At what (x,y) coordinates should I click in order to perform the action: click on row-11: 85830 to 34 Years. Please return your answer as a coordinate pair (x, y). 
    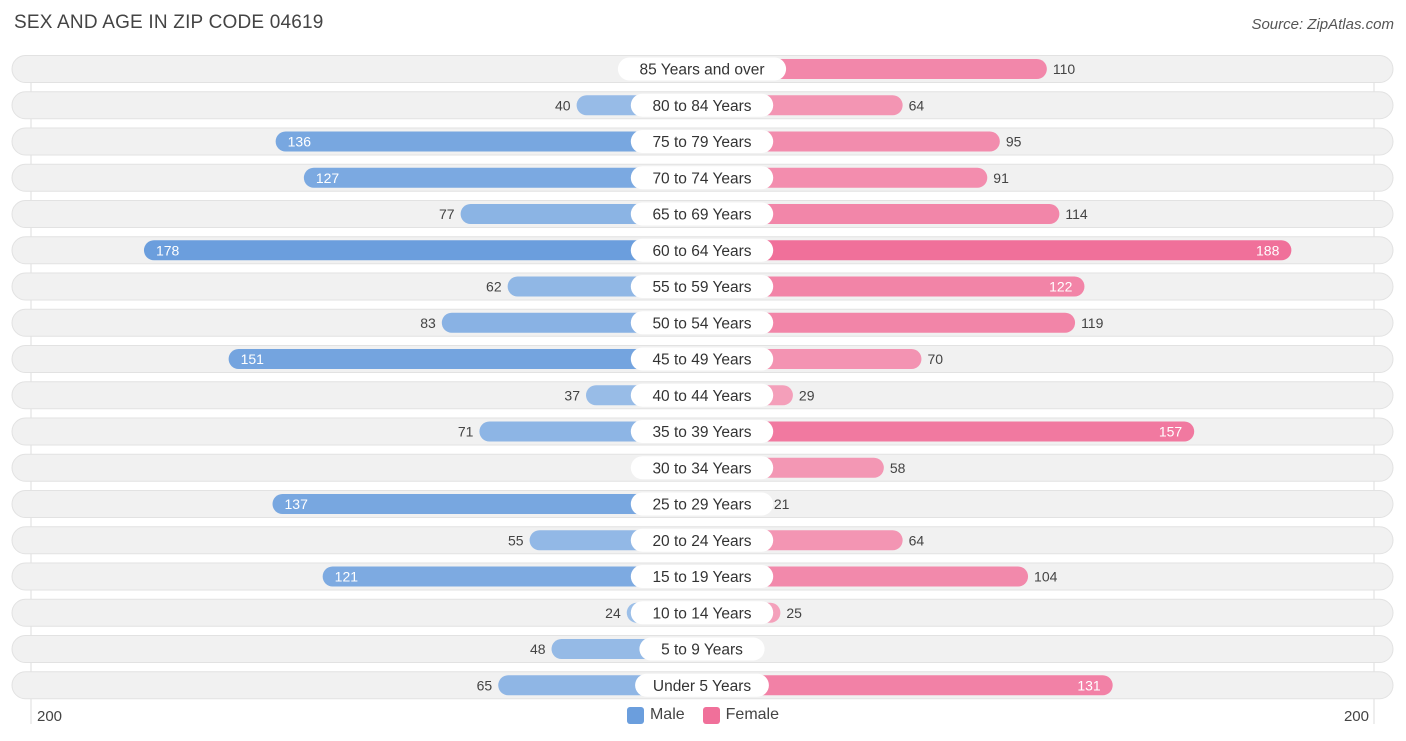
    Looking at the image, I should click on (702, 467).